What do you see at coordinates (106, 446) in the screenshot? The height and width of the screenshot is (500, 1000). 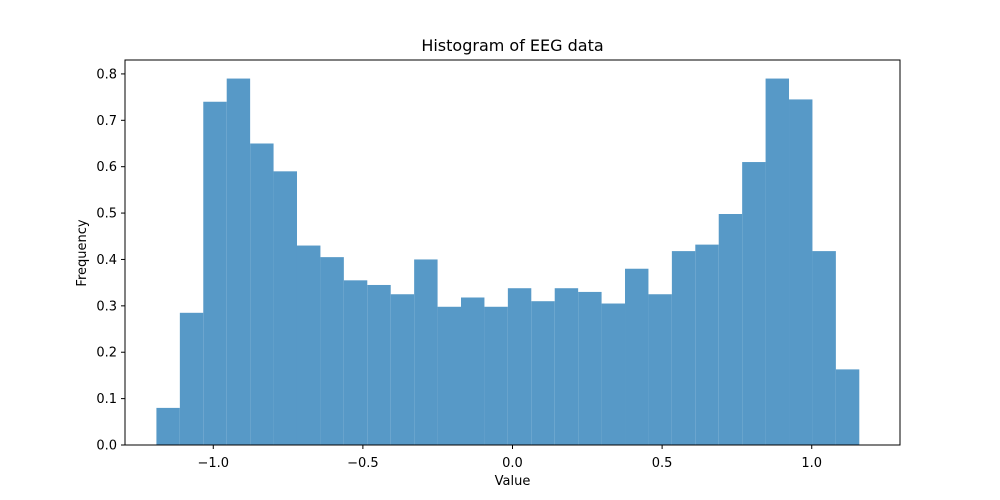 I see `y-tick-label: 0.0` at bounding box center [106, 446].